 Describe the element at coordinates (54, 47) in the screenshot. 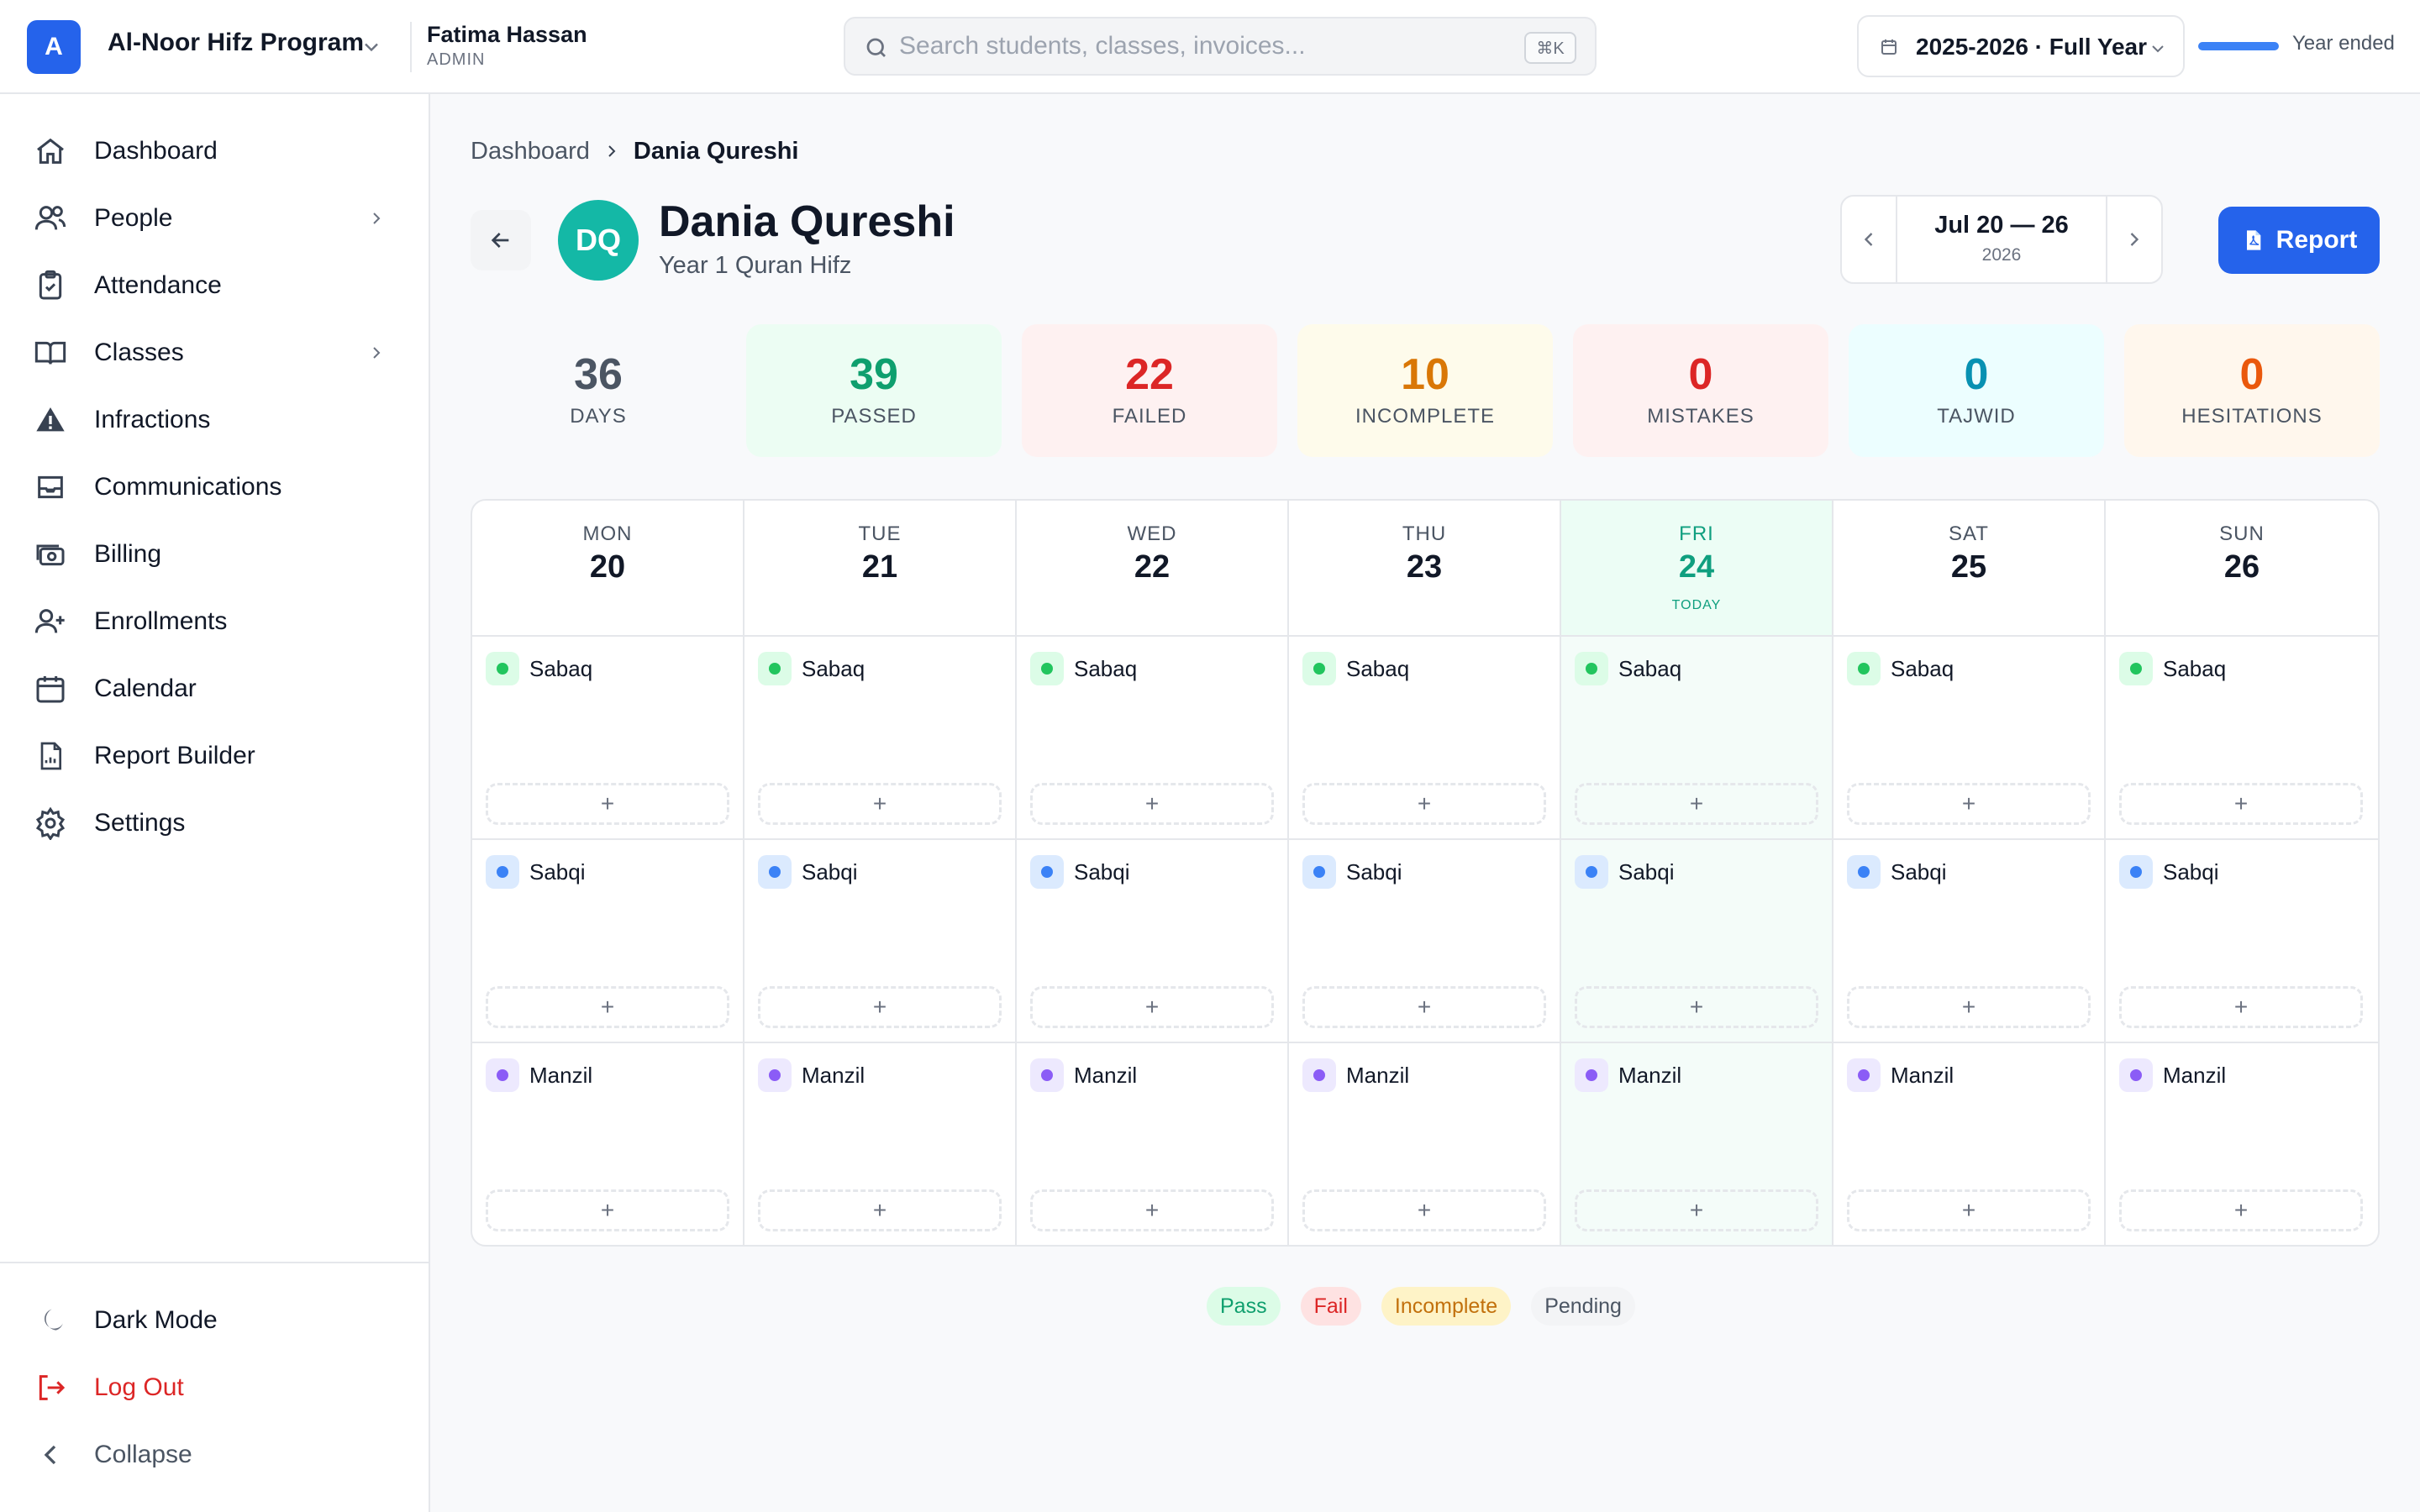

I see `org-logo: A` at that location.